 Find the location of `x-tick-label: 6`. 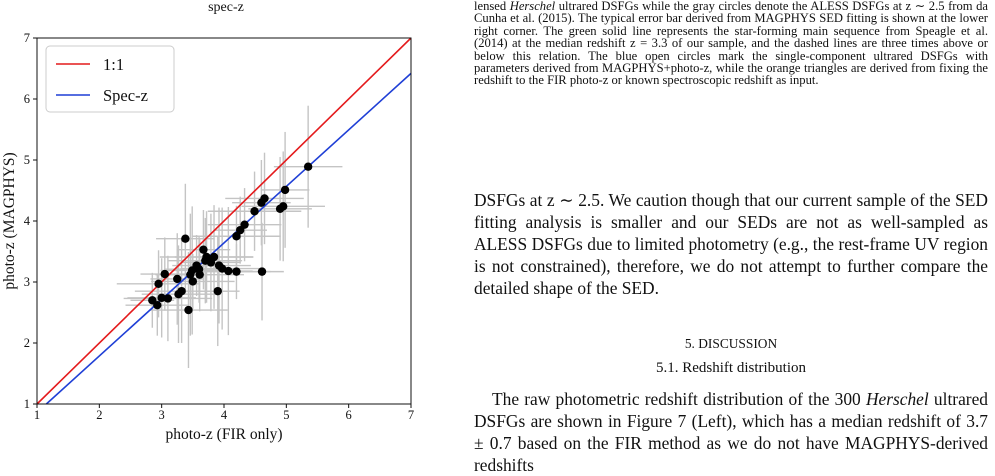

x-tick-label: 6 is located at coordinates (349, 415).